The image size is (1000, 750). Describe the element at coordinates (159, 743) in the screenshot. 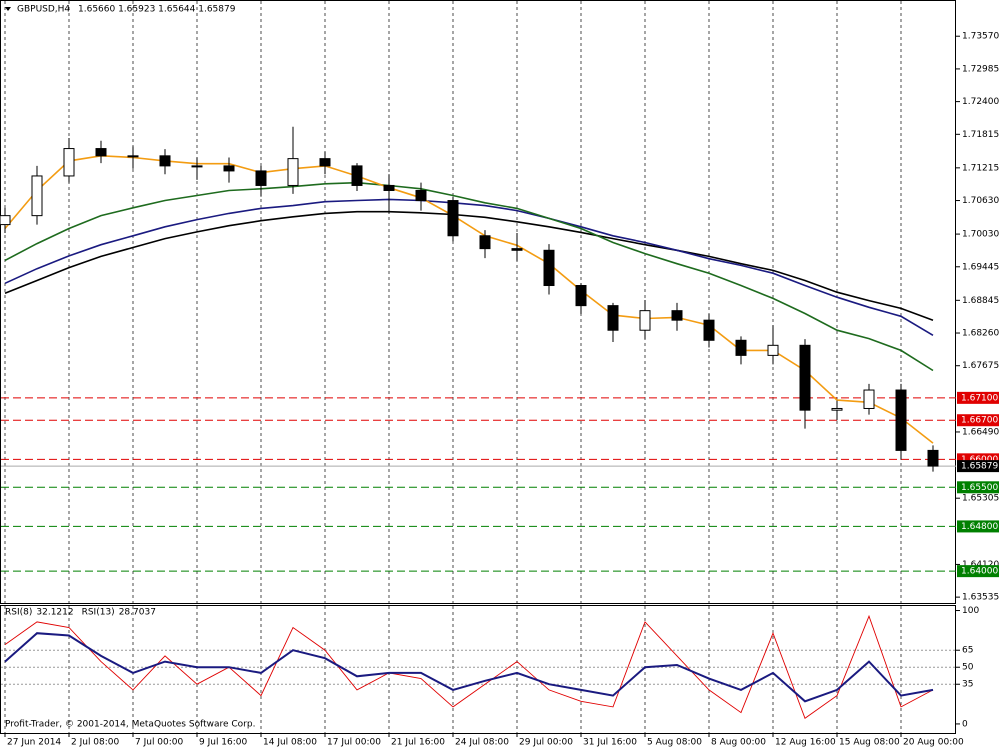

I see `x-tick-label: 7 Jul 00:00` at that location.